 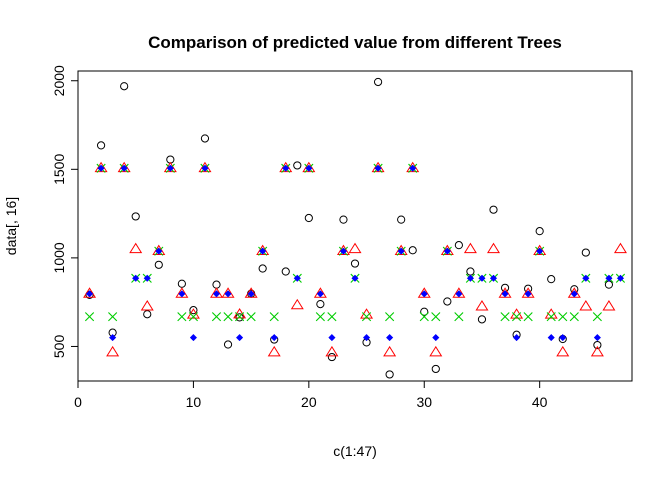 I want to click on y-axis-label: data[, 16], so click(x=11, y=226).